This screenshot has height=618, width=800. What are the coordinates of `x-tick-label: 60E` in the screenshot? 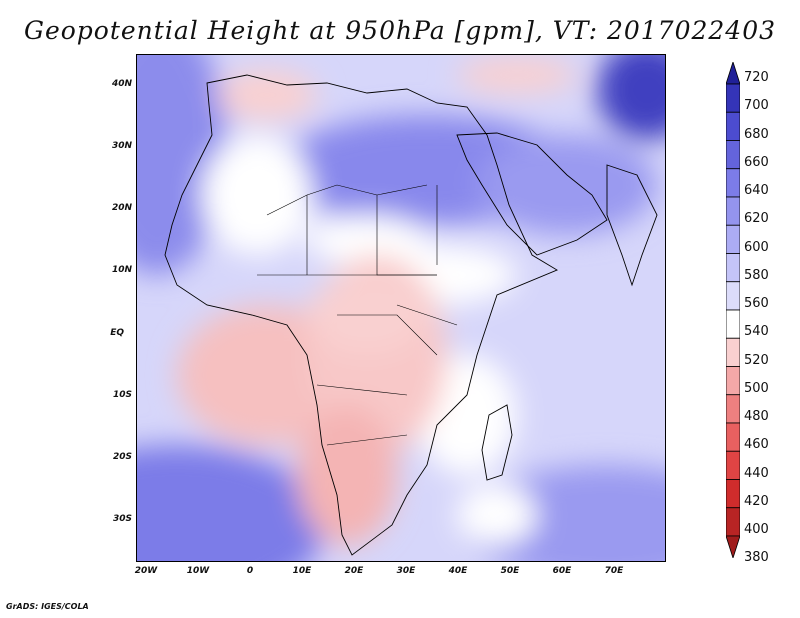 It's located at (562, 571).